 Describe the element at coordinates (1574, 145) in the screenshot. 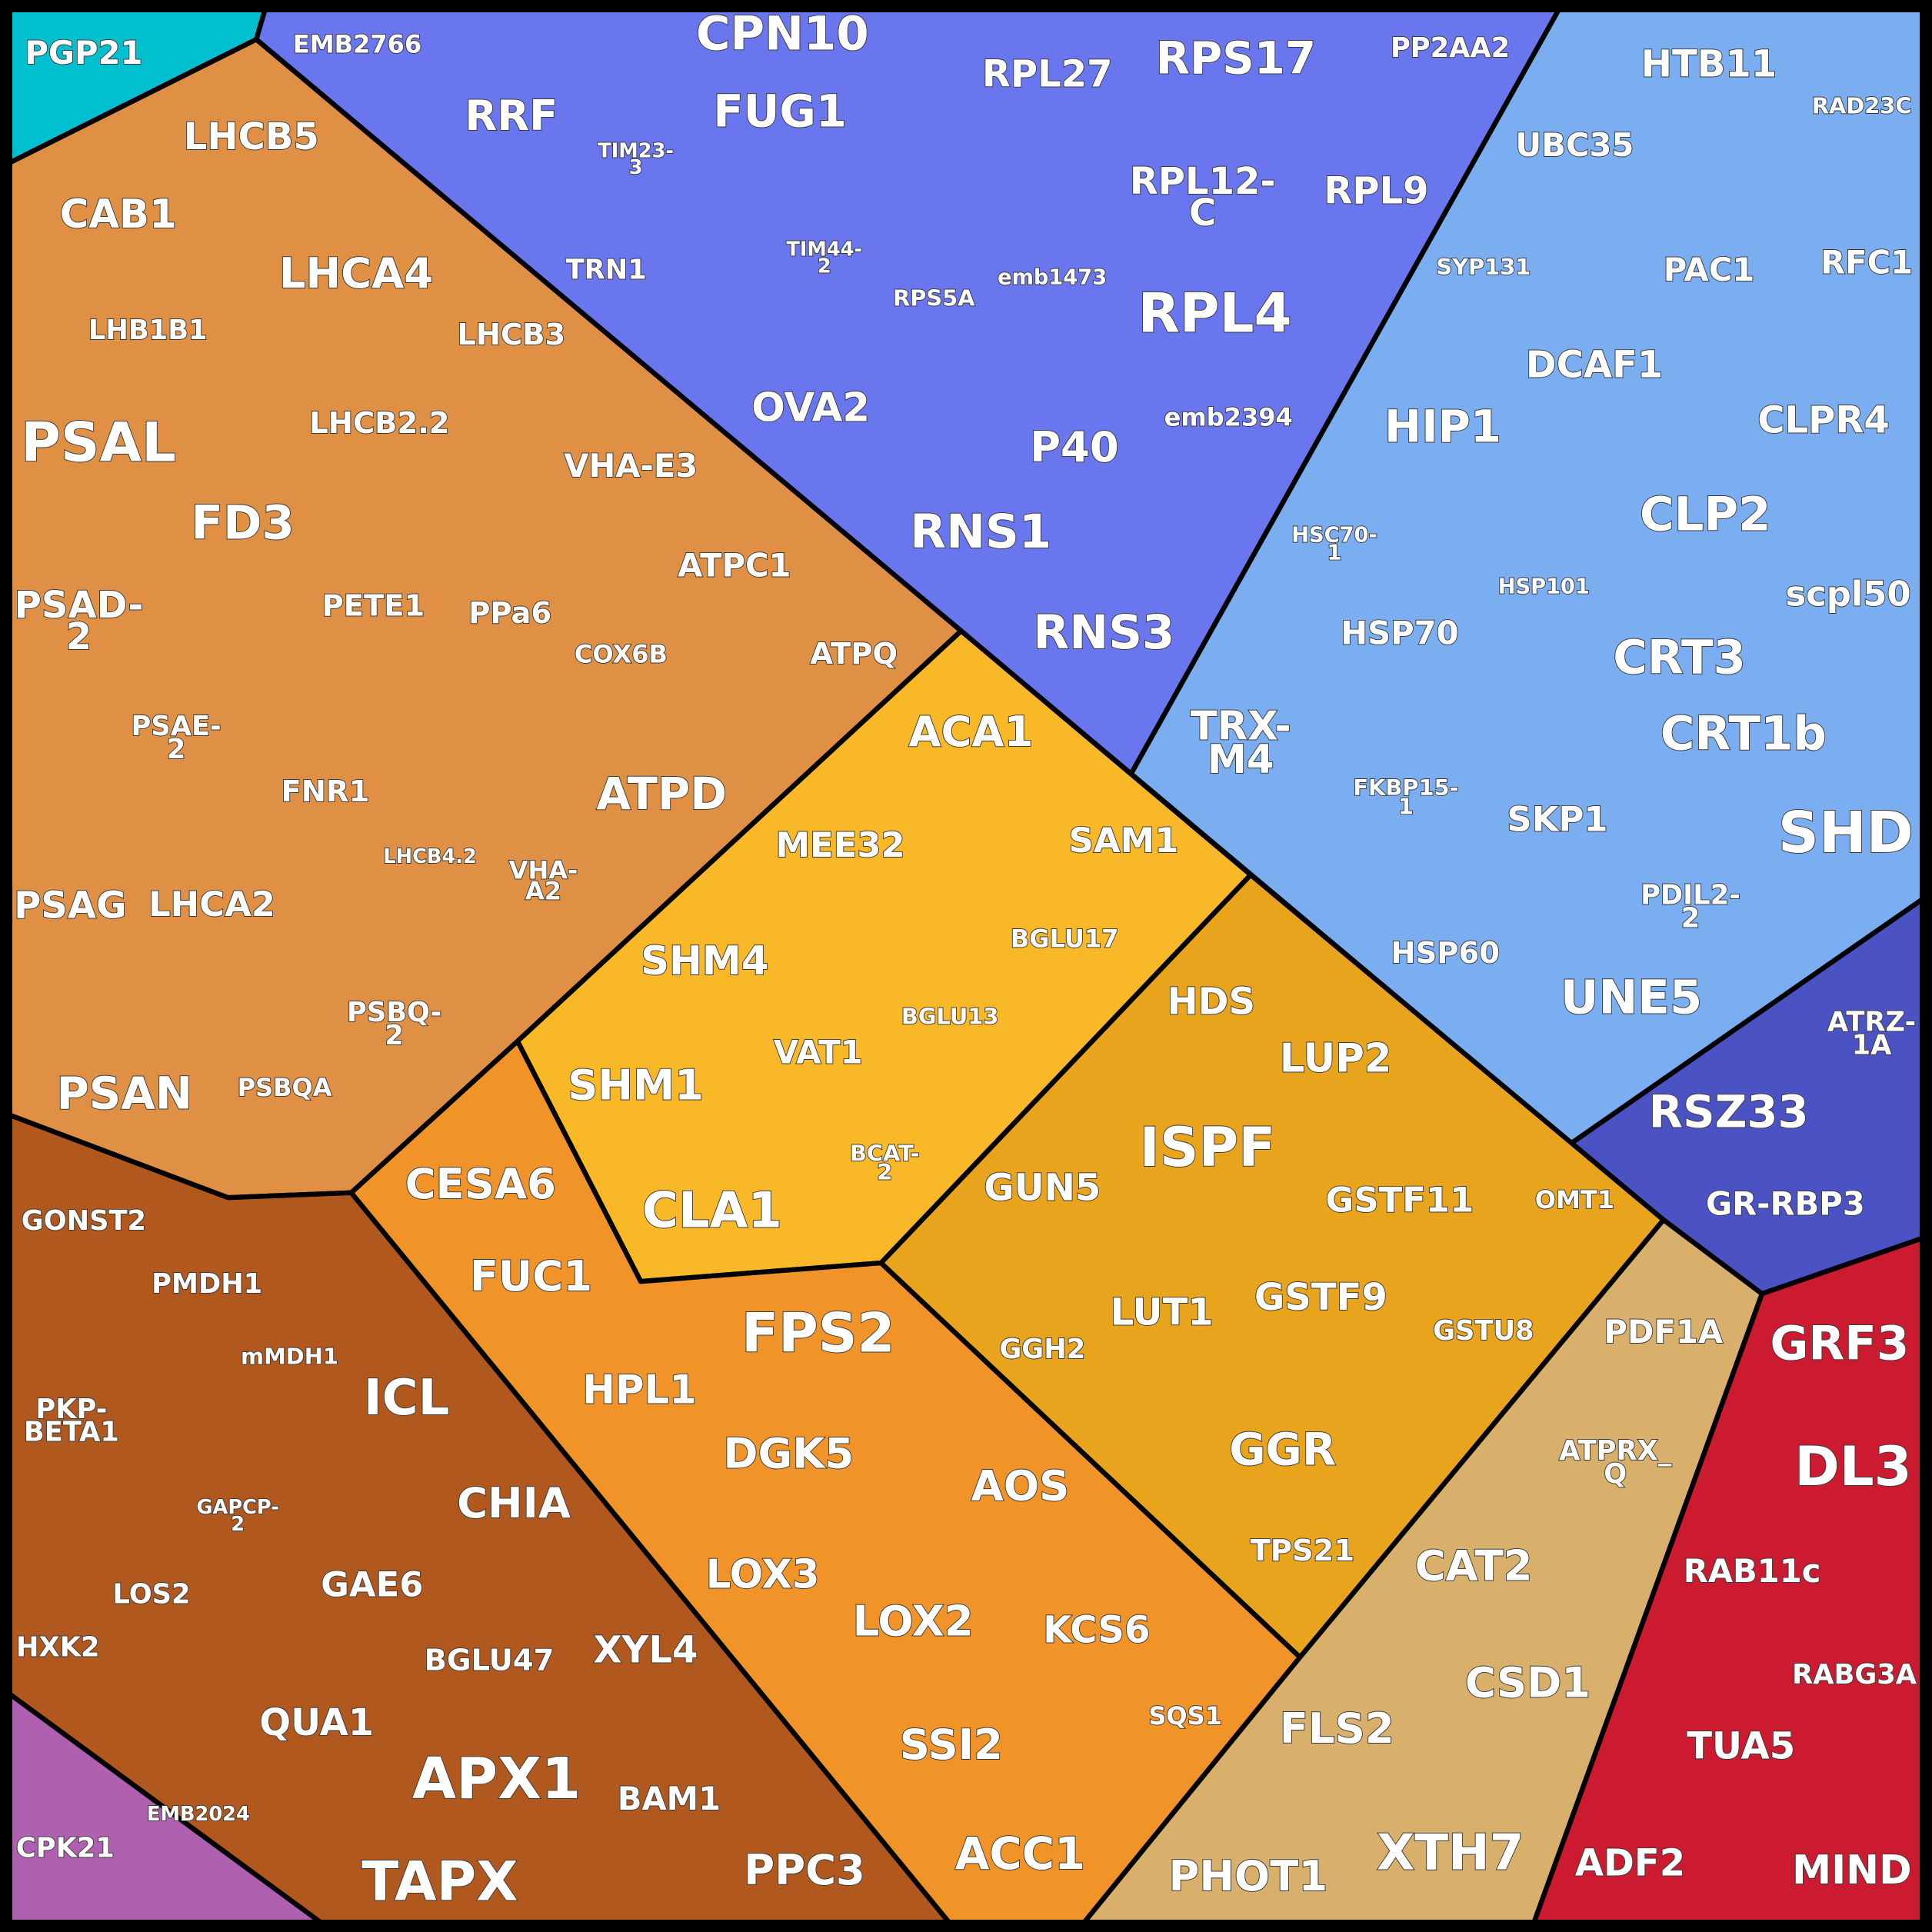

I see `cell-label: UBC35` at that location.